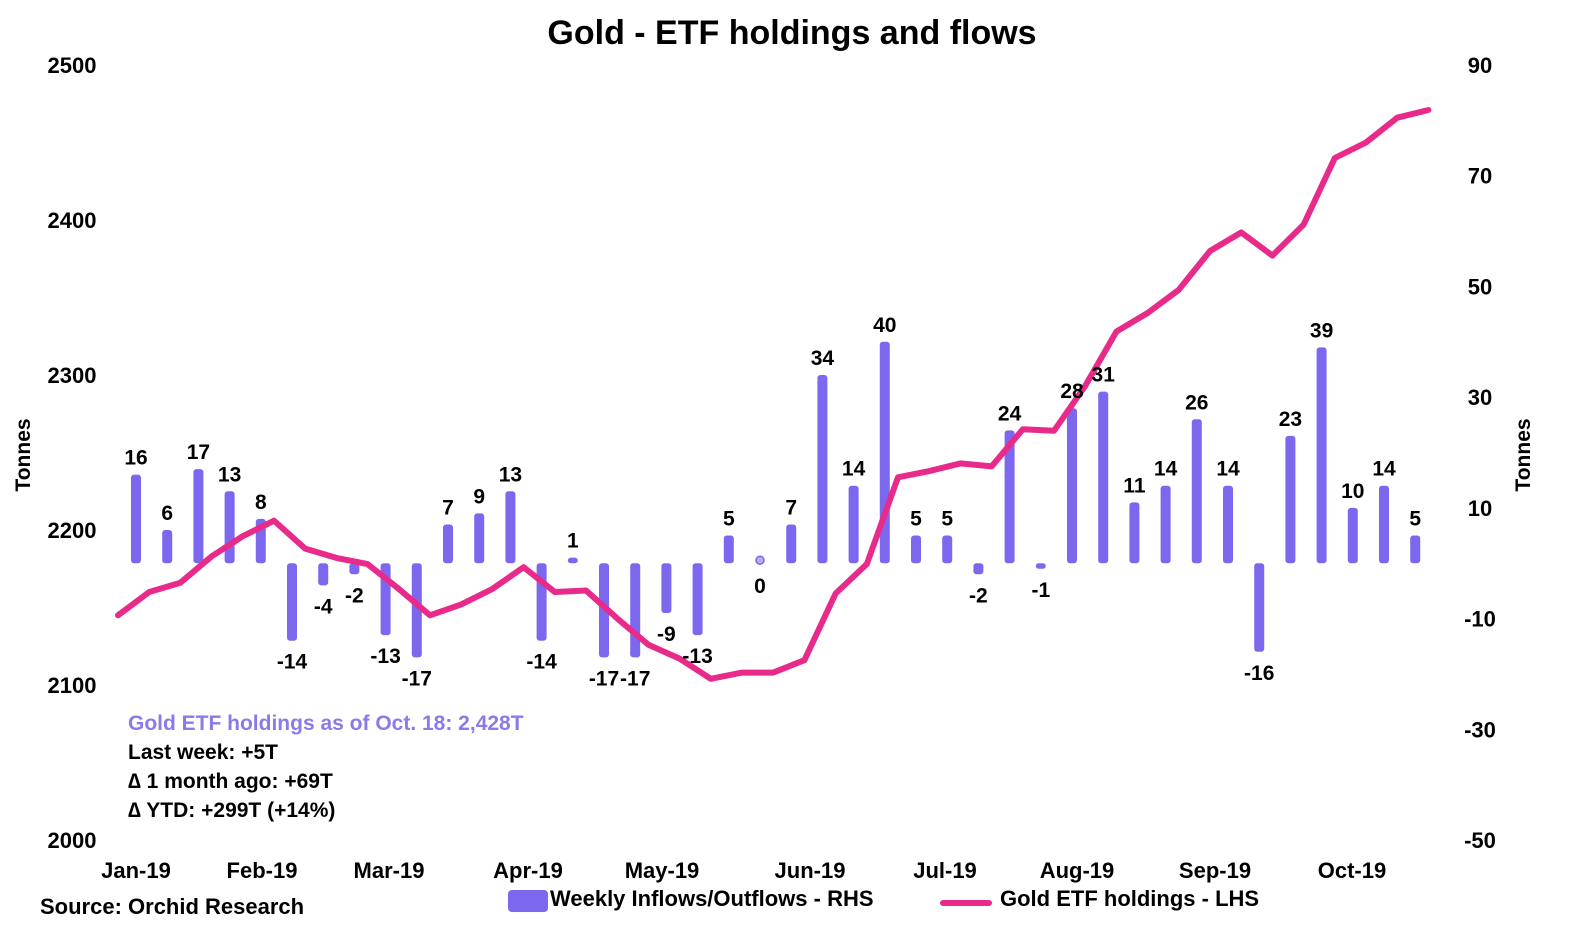 The width and height of the screenshot is (1584, 951). I want to click on right-tick-label: -50, so click(1480, 840).